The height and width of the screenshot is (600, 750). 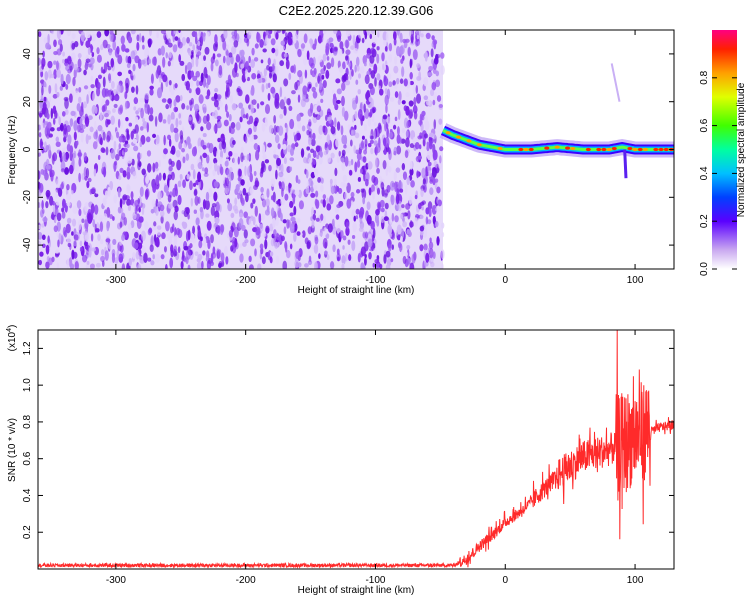 What do you see at coordinates (615, 82) in the screenshot?
I see `track-faint-streak` at bounding box center [615, 82].